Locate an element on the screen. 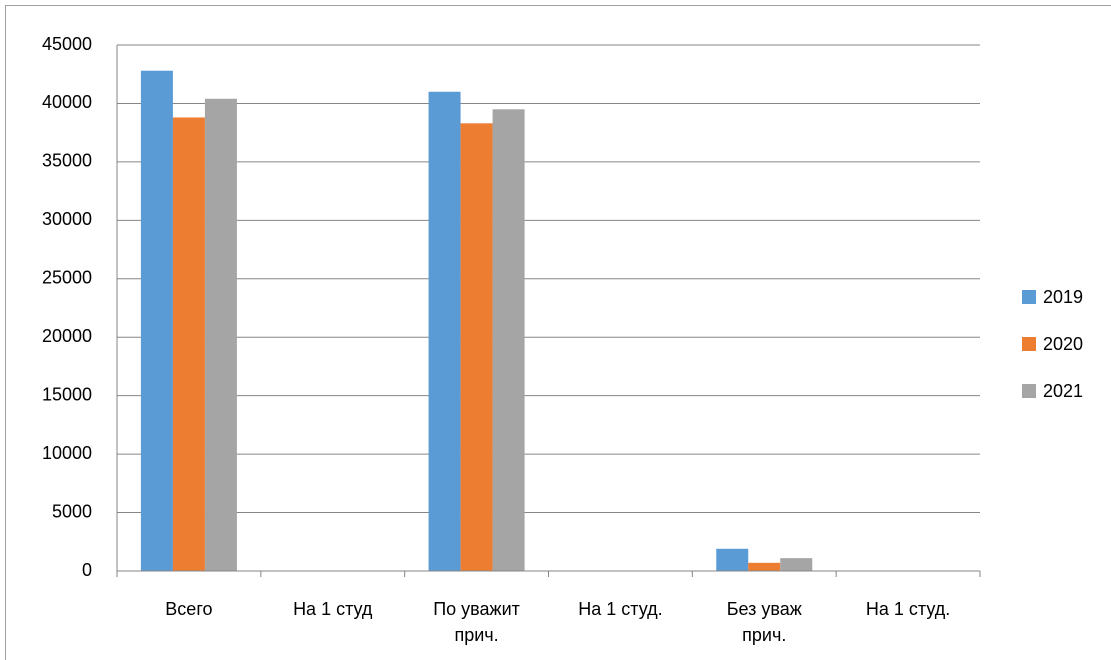  y-tick-label: 35000 is located at coordinates (67, 161).